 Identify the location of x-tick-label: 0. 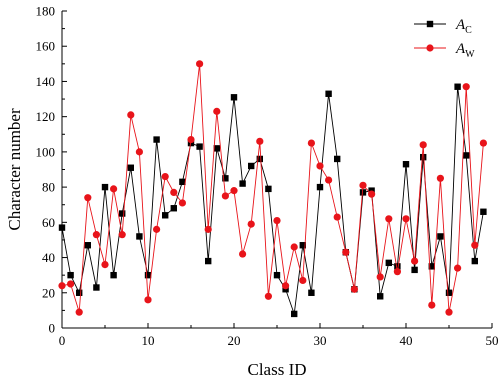
(62, 340).